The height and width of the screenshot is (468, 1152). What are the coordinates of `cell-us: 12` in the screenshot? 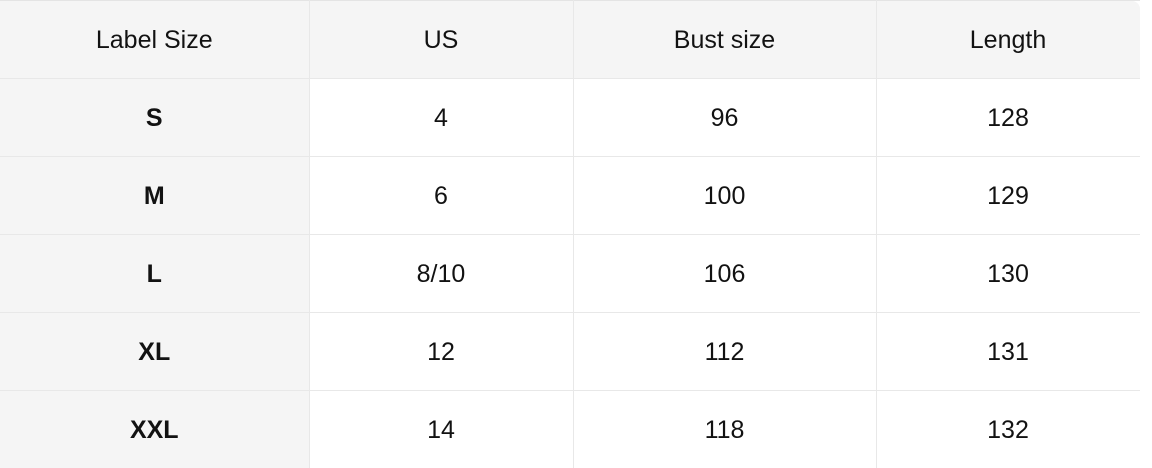 It's located at (441, 351).